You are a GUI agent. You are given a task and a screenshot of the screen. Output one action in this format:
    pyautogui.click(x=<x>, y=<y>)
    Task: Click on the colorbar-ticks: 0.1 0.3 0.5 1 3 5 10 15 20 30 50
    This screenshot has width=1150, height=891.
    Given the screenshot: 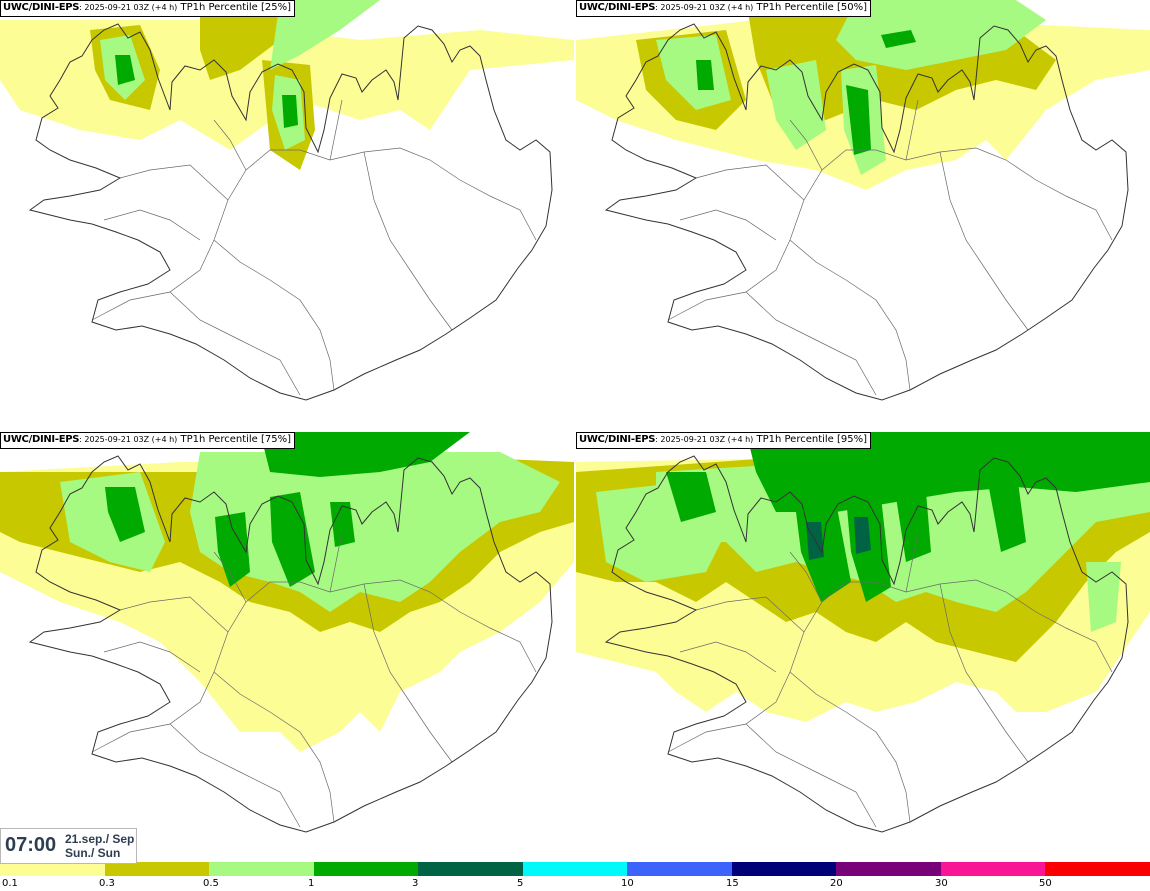 What is the action you would take?
    pyautogui.click(x=575, y=883)
    